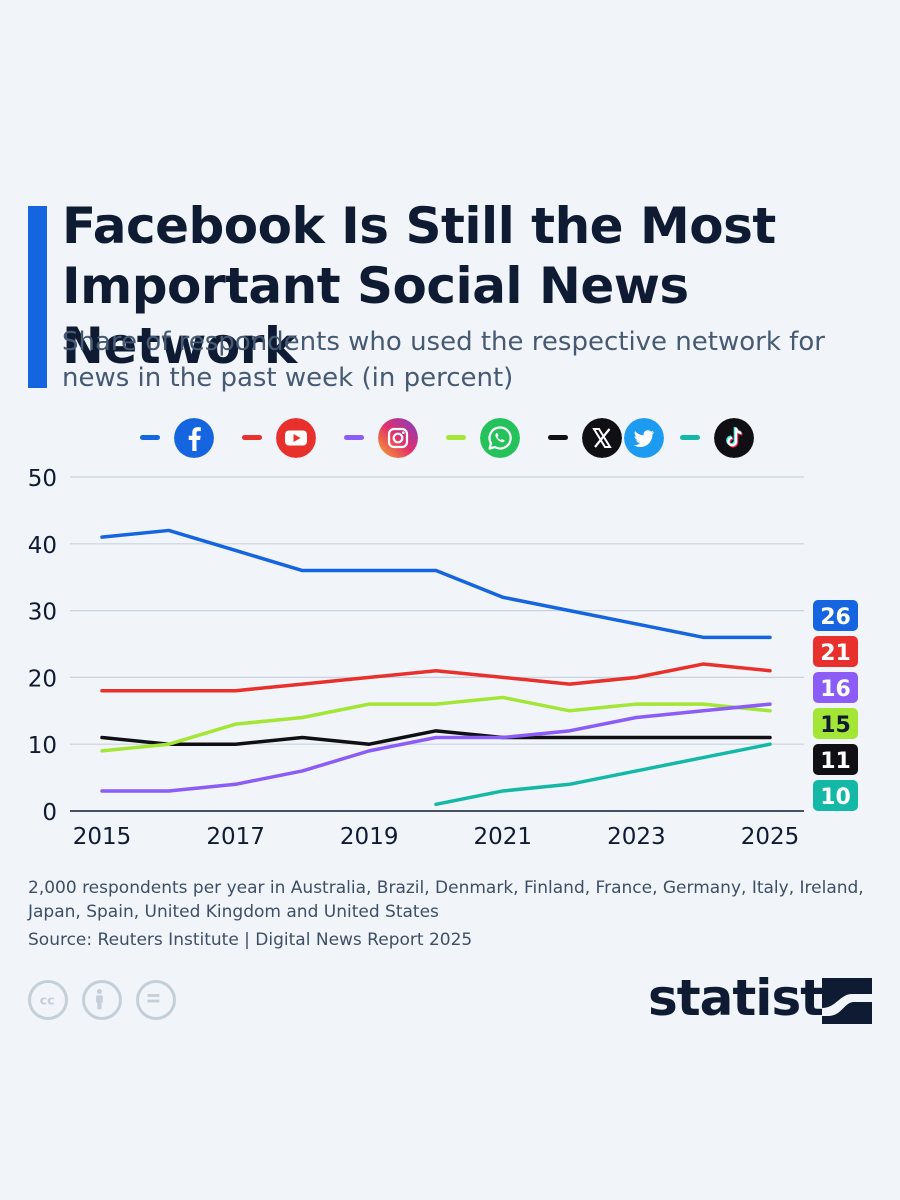 The height and width of the screenshot is (1200, 900). Describe the element at coordinates (156, 1000) in the screenshot. I see `no-derivatives-icon` at that location.